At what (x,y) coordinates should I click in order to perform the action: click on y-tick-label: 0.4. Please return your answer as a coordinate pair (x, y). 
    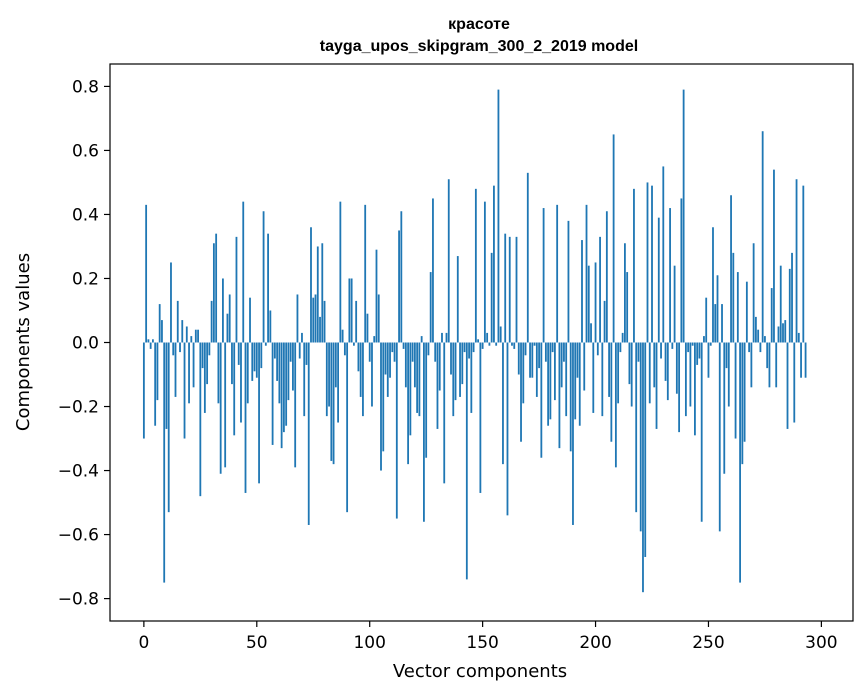
    Looking at the image, I should click on (85, 215).